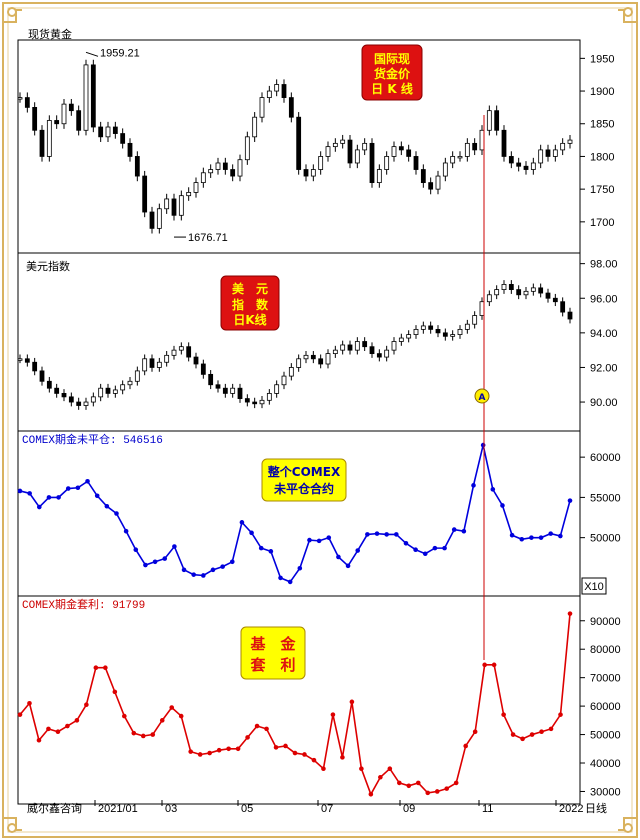 The width and height of the screenshot is (640, 840). What do you see at coordinates (250, 288) in the screenshot?
I see `dxy-badge-line-1: 美 元` at bounding box center [250, 288].